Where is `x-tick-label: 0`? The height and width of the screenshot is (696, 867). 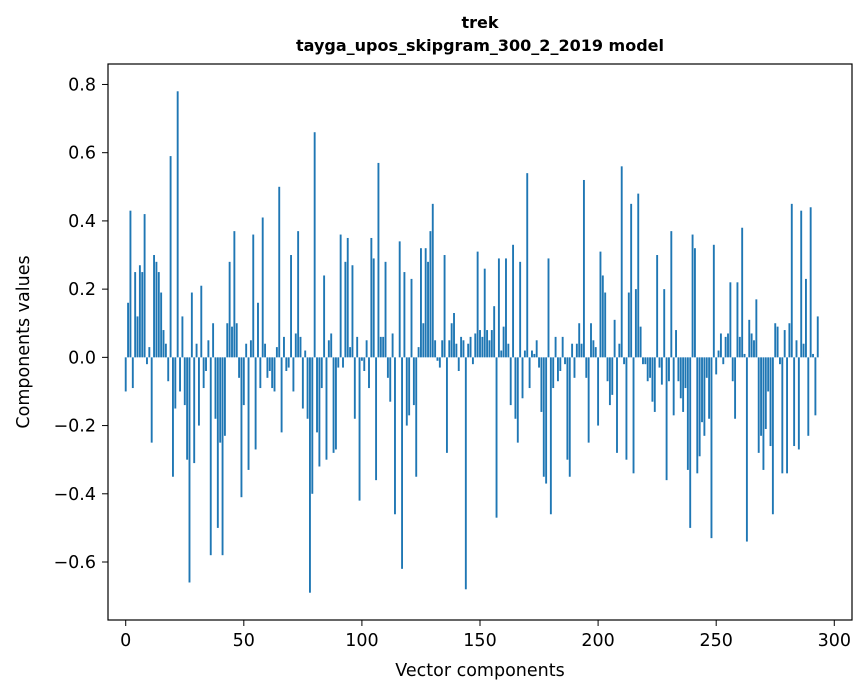
x-tick-label: 0 is located at coordinates (125, 641).